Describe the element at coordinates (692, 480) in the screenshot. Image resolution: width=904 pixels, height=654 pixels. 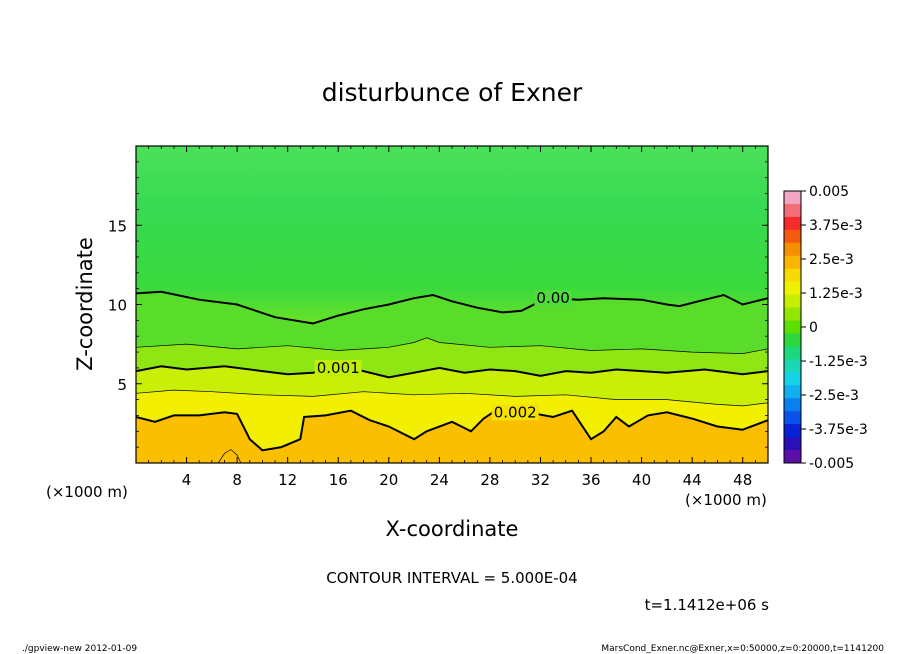
I see `x-tick-label: 44` at that location.